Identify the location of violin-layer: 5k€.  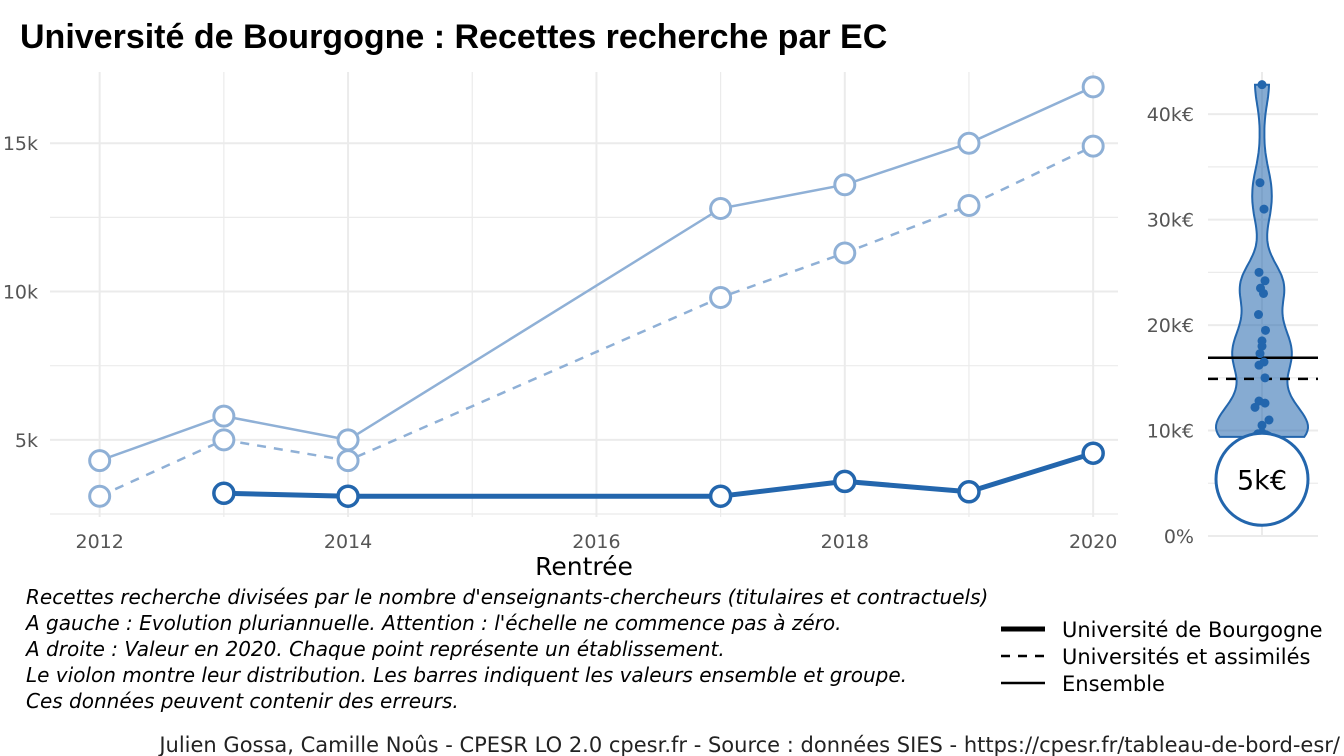
(1263, 303).